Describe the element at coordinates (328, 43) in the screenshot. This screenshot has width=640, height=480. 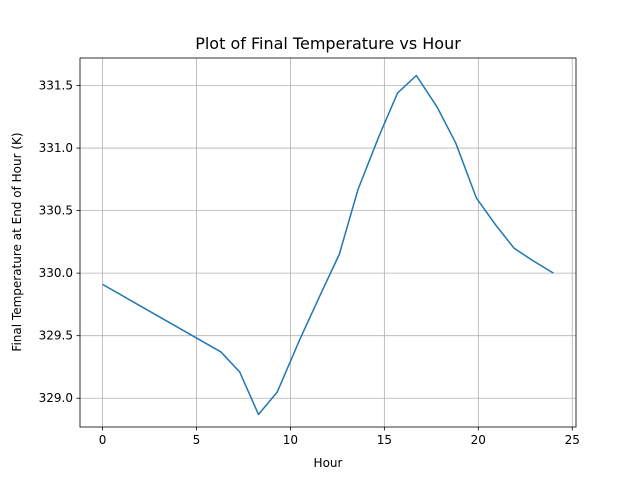
I see `chart-title: Plot of Final Temperature vs Hour` at that location.